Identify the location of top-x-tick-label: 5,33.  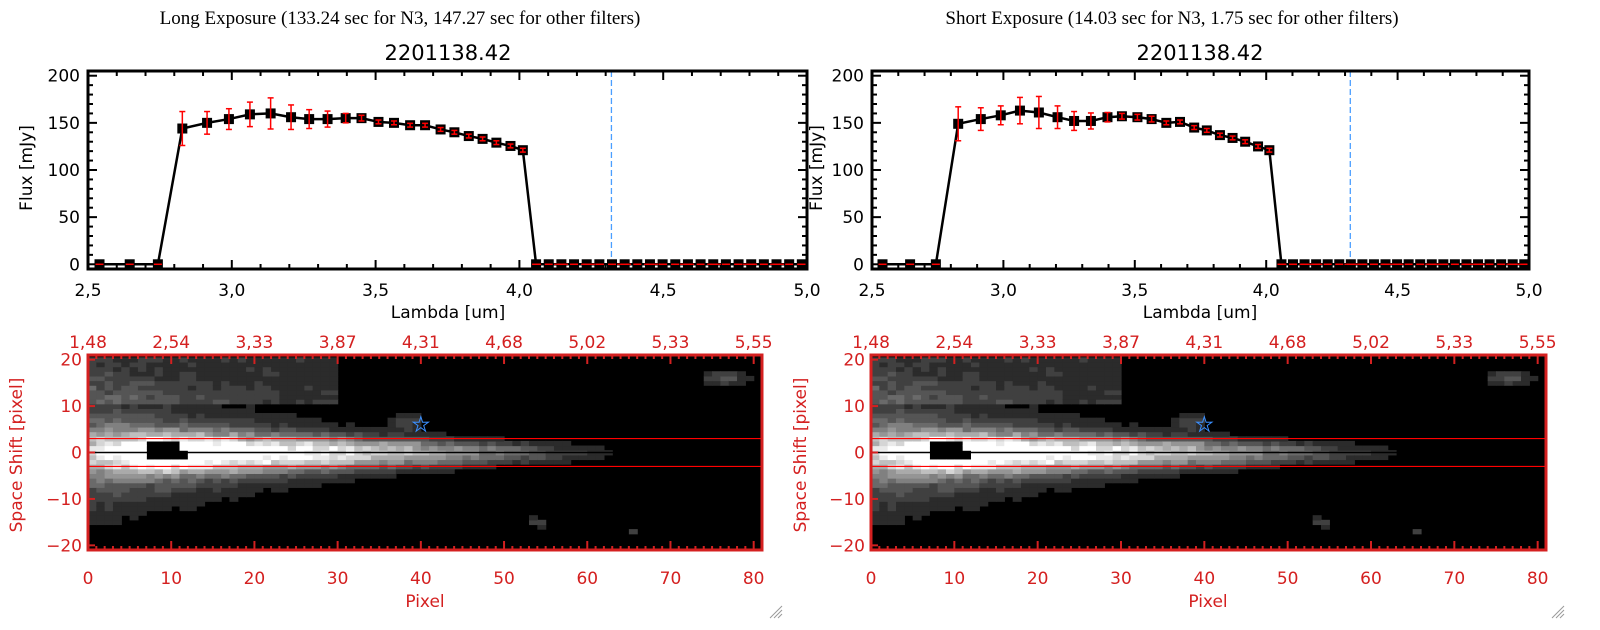
(671, 343).